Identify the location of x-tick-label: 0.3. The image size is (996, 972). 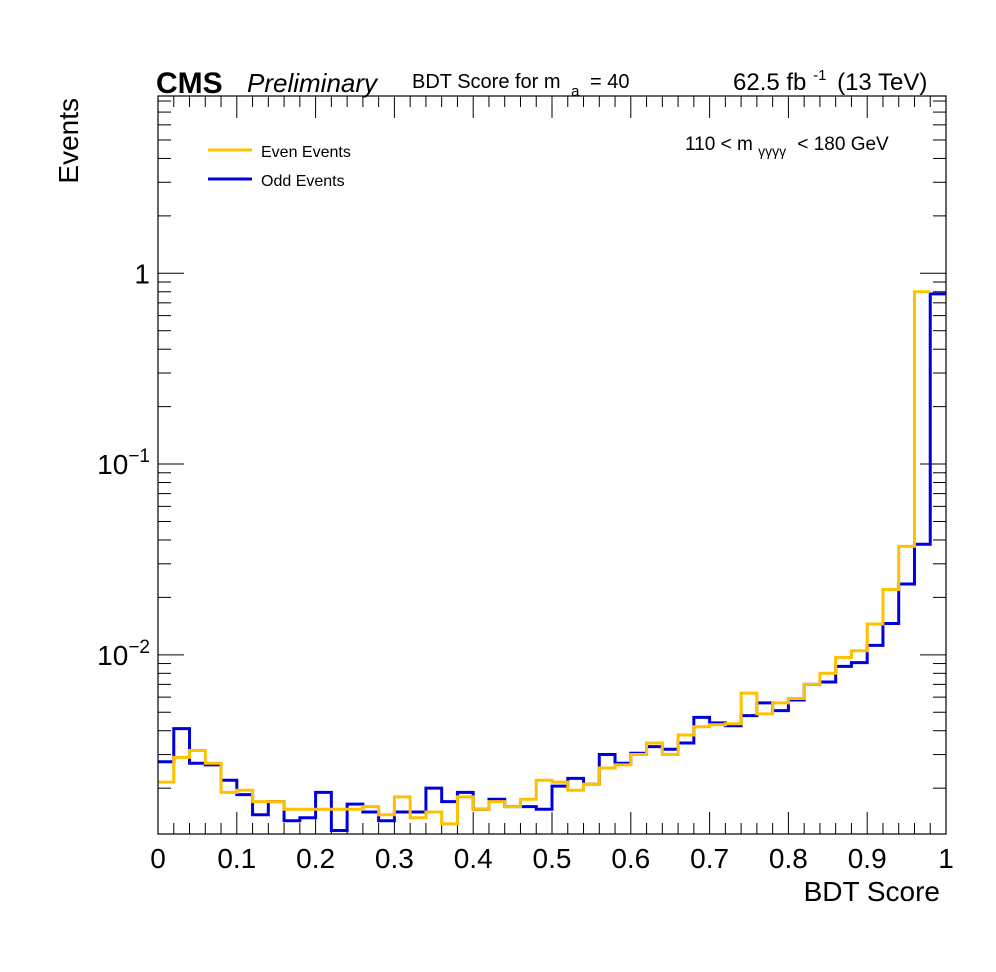
(394, 858).